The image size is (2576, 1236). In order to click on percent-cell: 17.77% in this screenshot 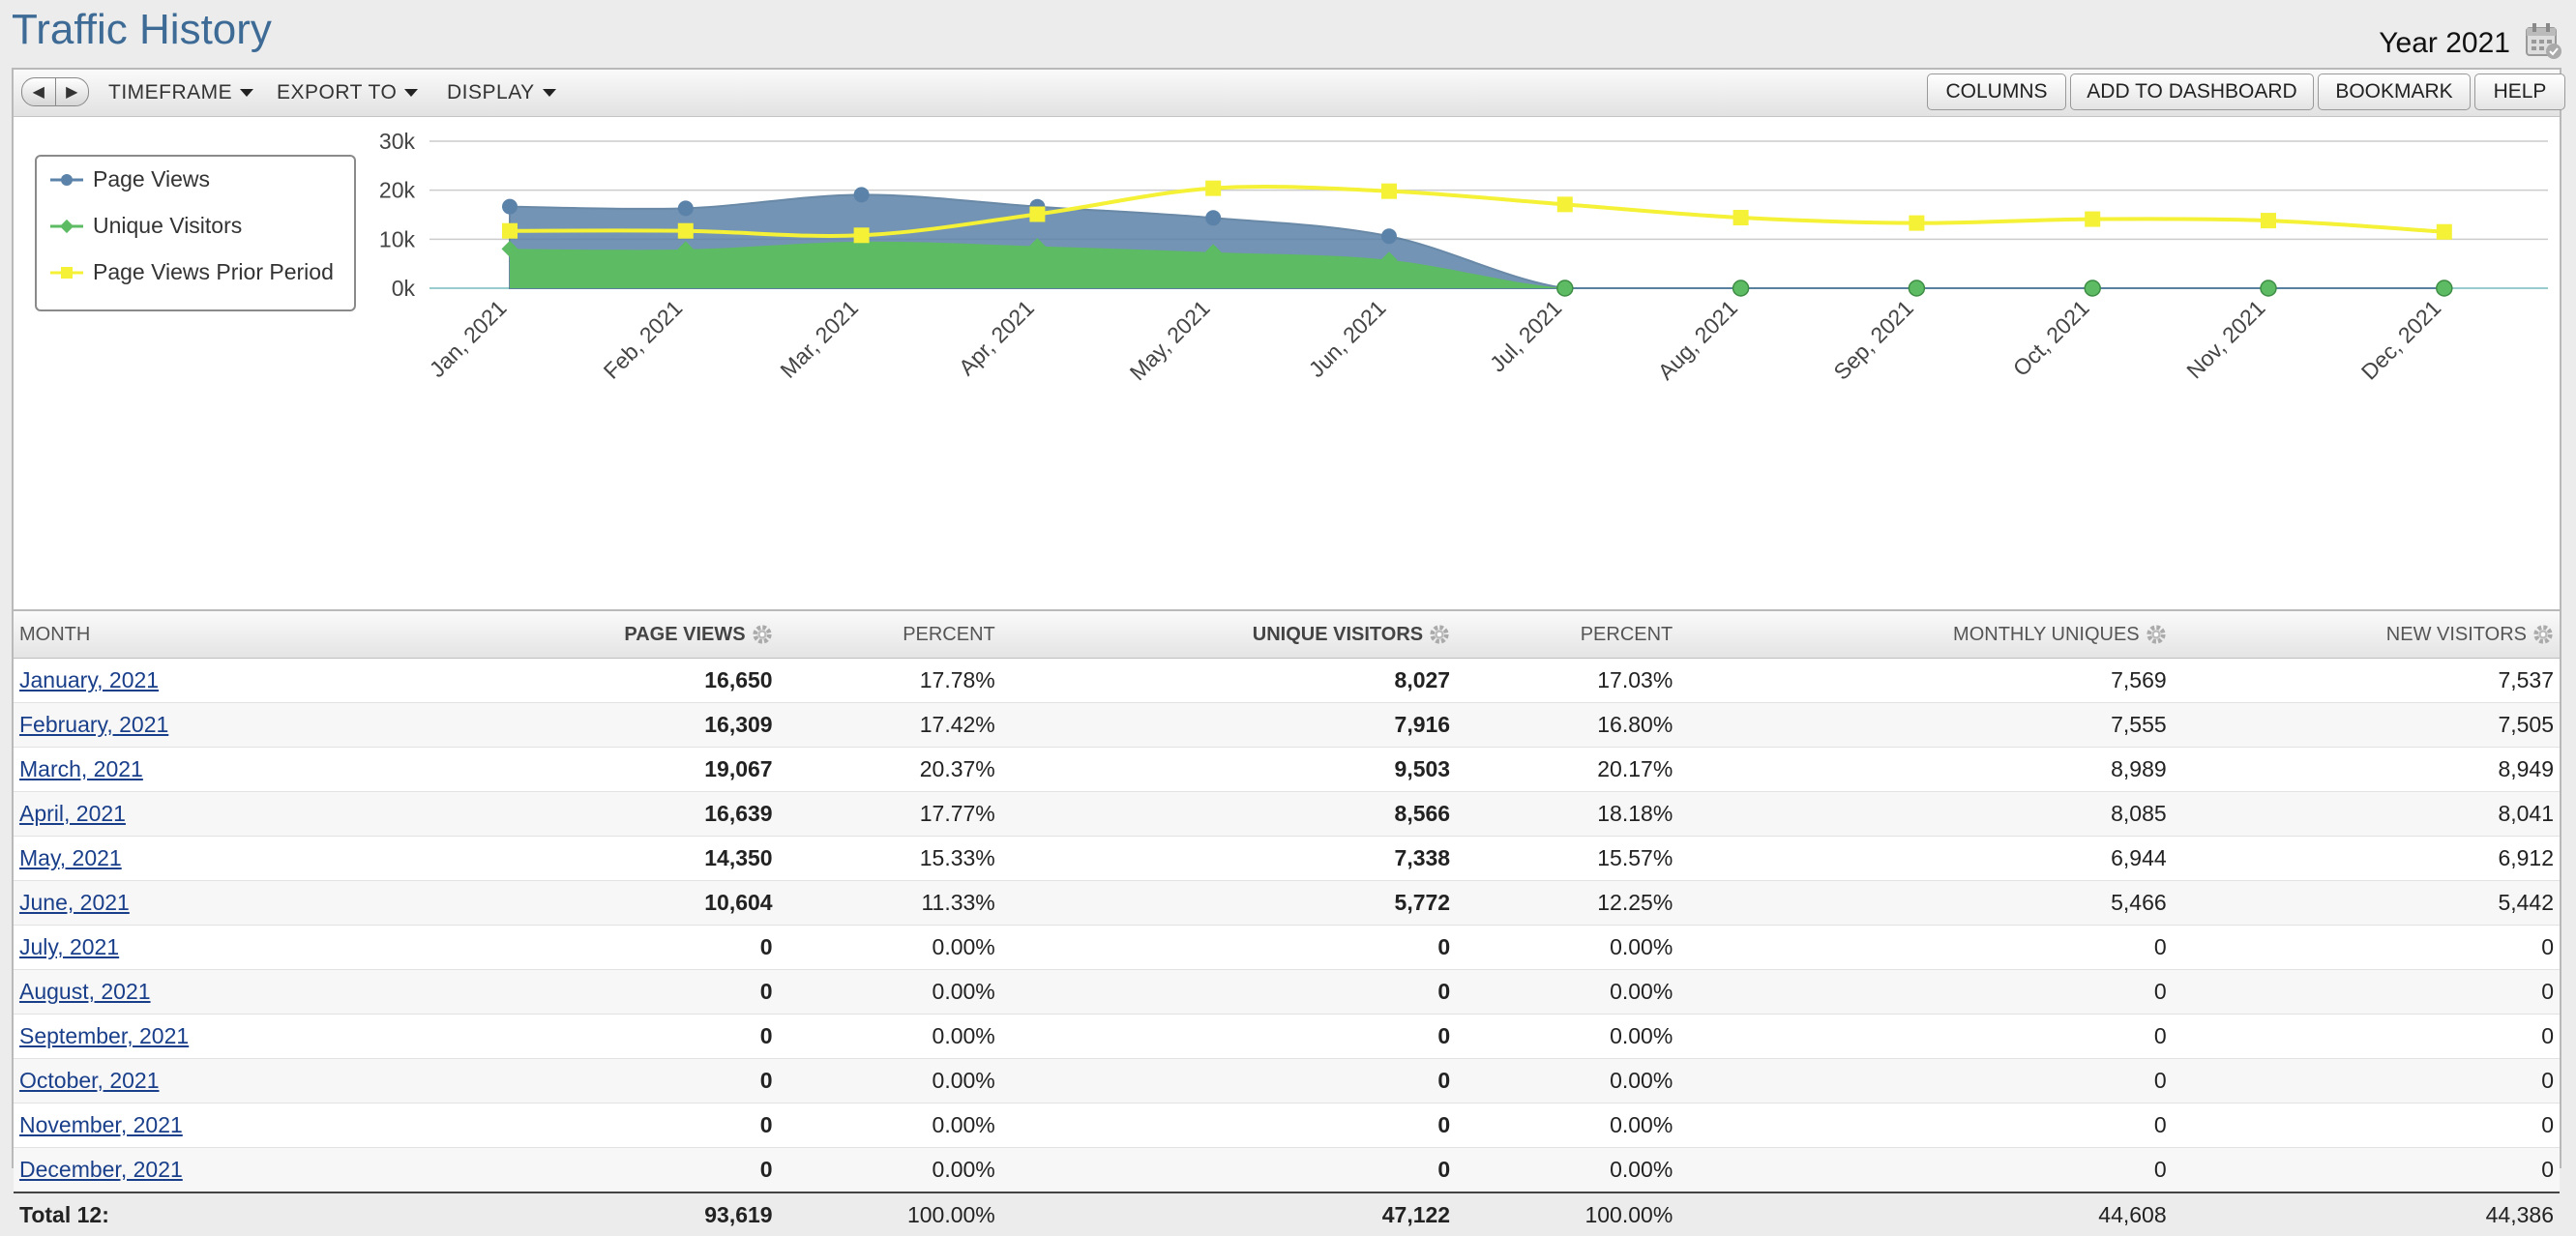, I will do `click(889, 814)`.